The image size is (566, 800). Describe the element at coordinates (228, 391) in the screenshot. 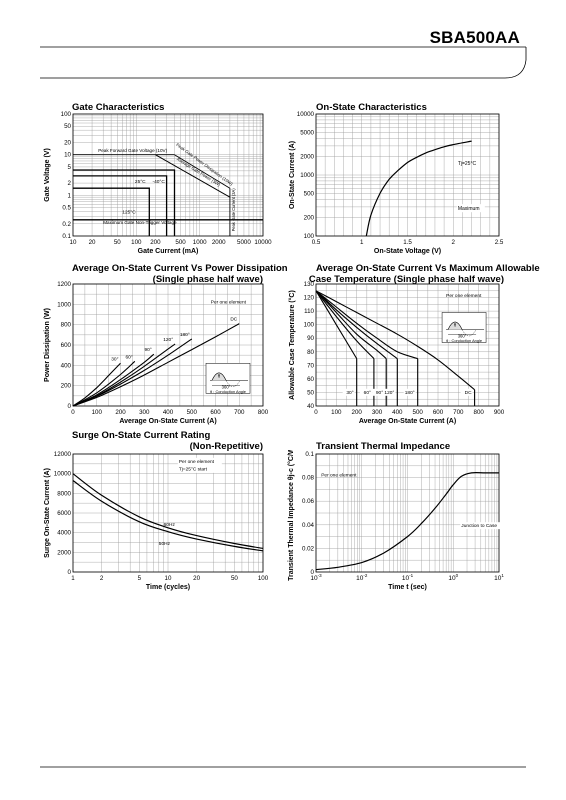

I see `power-inset-caption: θ : Conduction Angle` at that location.